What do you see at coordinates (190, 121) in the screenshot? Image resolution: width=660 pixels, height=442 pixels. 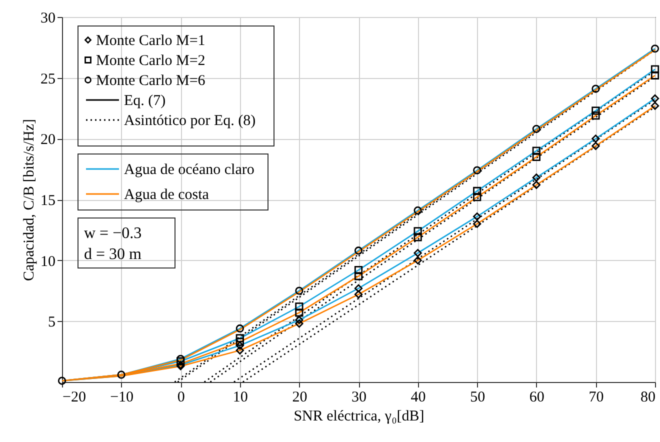 I see `legend-label: Asintótico por Eq. (8)` at bounding box center [190, 121].